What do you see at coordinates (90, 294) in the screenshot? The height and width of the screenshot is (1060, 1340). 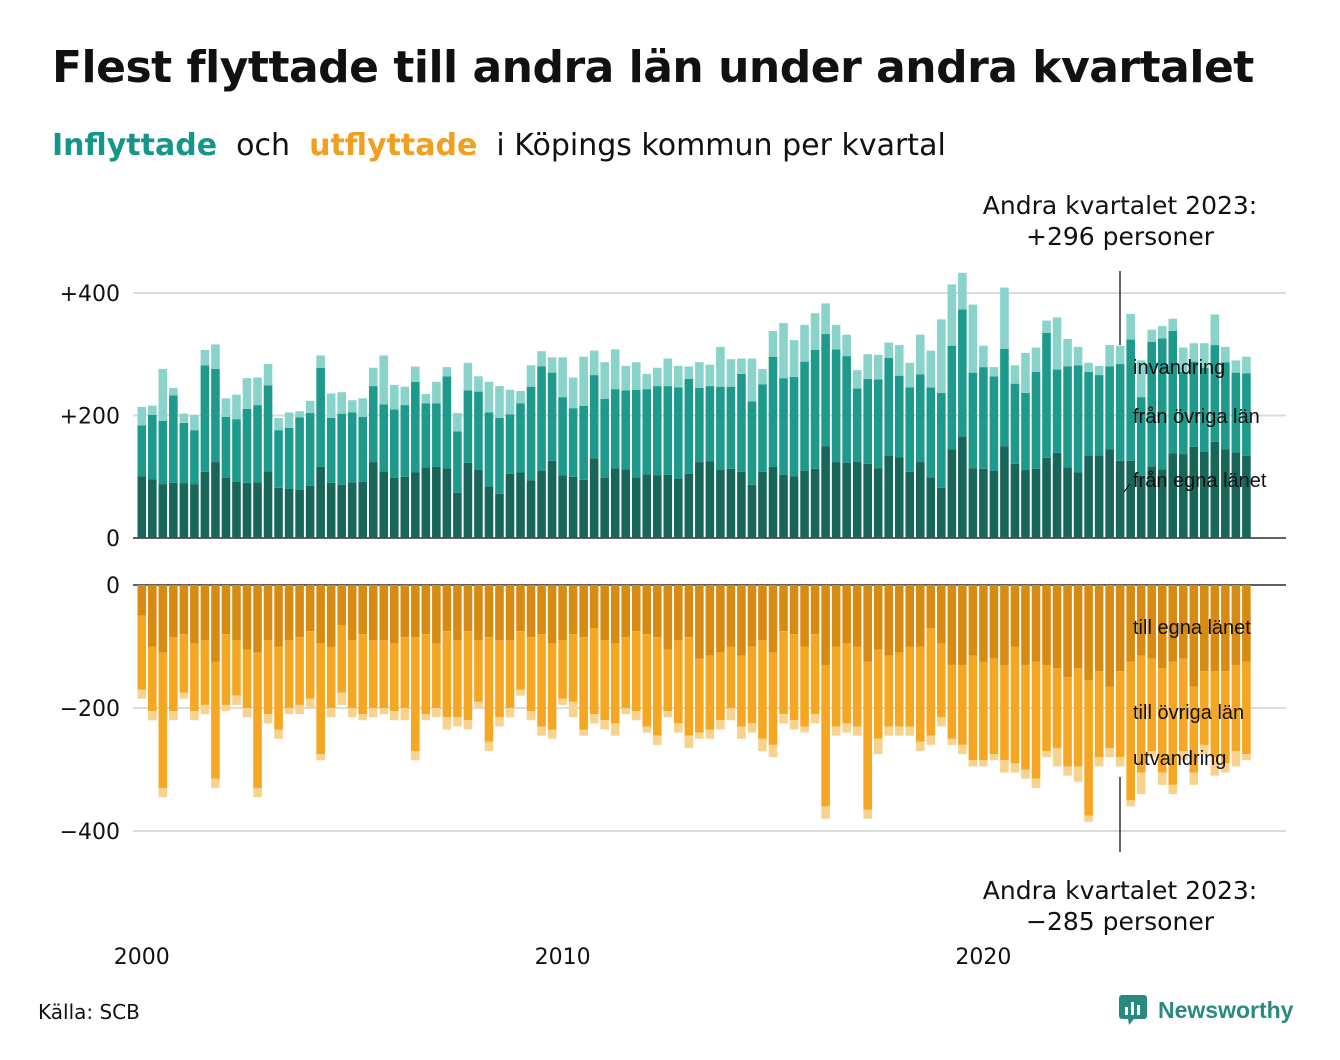 I see `top-y-tick-label: +400` at bounding box center [90, 294].